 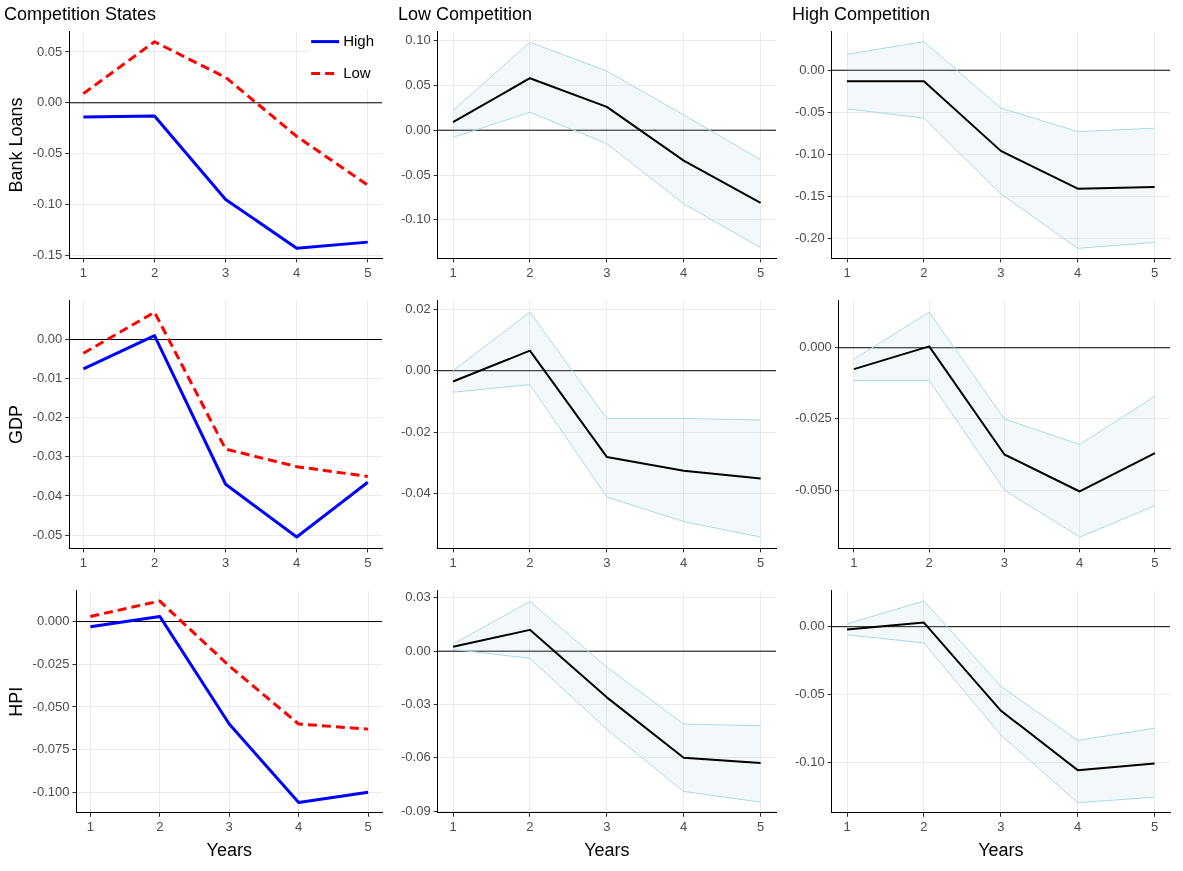 I want to click on y-axis-title: Bank Loans, so click(x=15, y=145).